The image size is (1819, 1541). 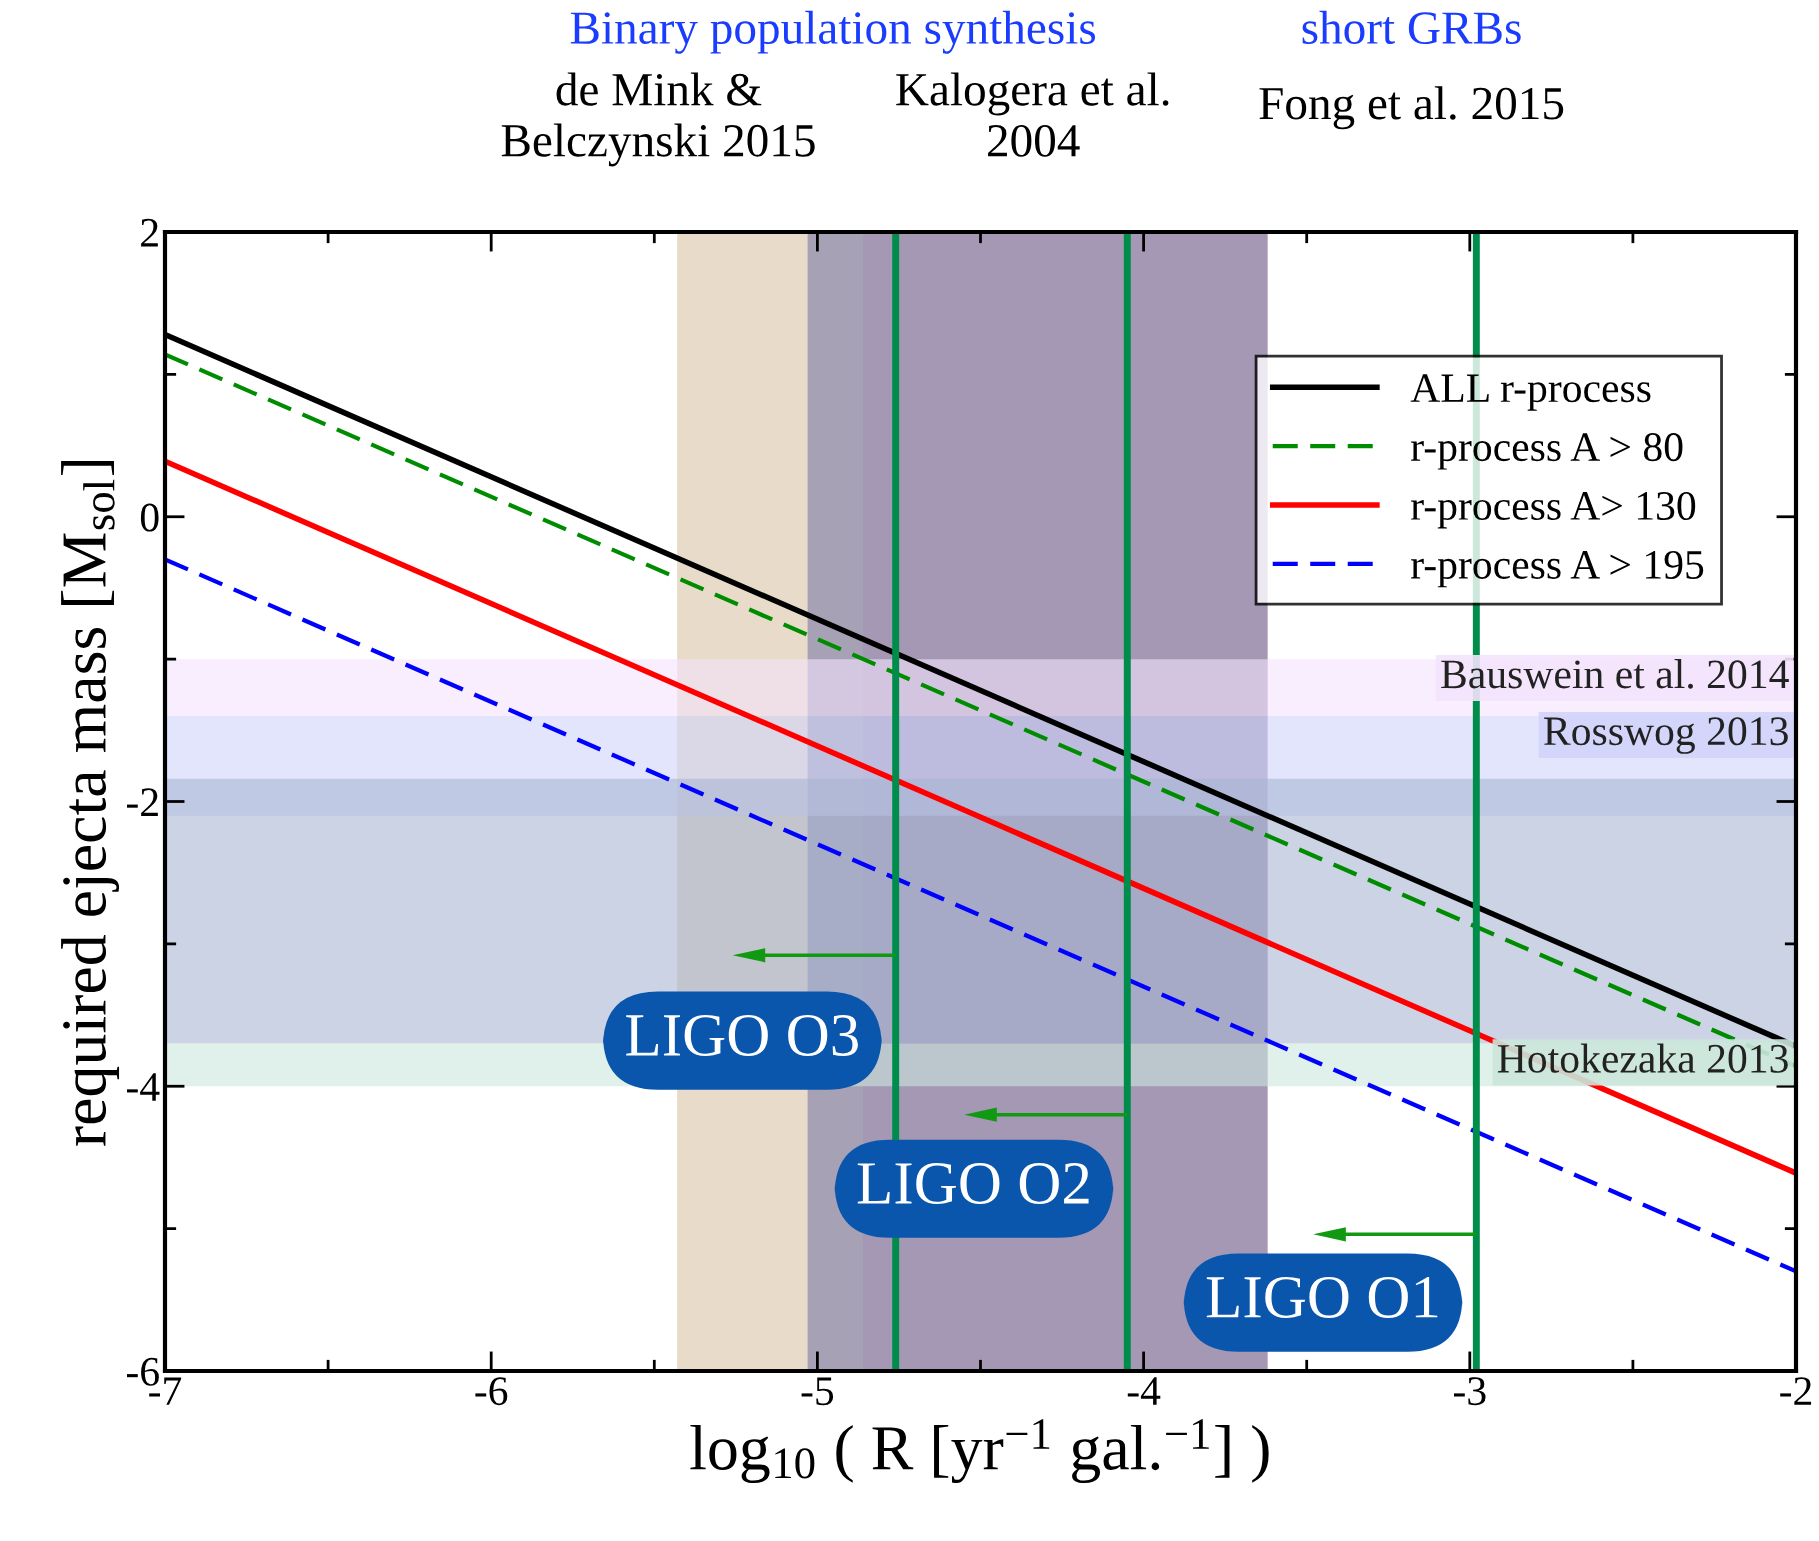 I want to click on y-tick-label: 0, so click(x=149, y=517).